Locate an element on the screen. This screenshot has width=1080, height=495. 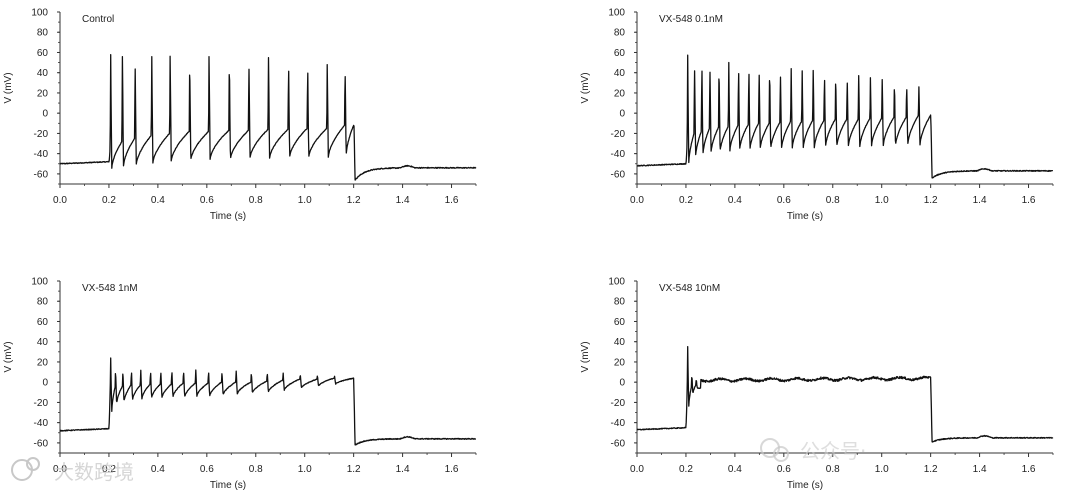
panel-title: VX-548 0.1nM is located at coordinates (691, 19).